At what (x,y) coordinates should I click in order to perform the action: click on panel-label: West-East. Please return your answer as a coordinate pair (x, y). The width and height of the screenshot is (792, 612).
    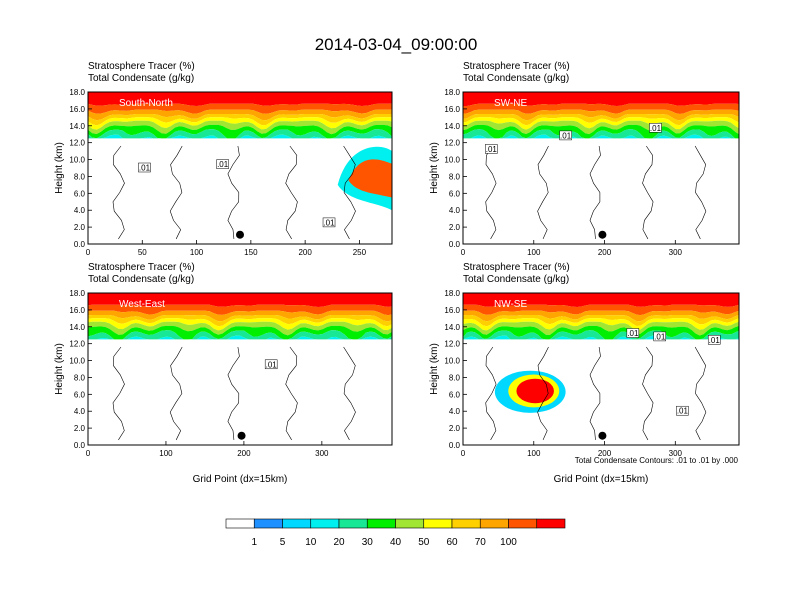
    Looking at the image, I should click on (142, 304).